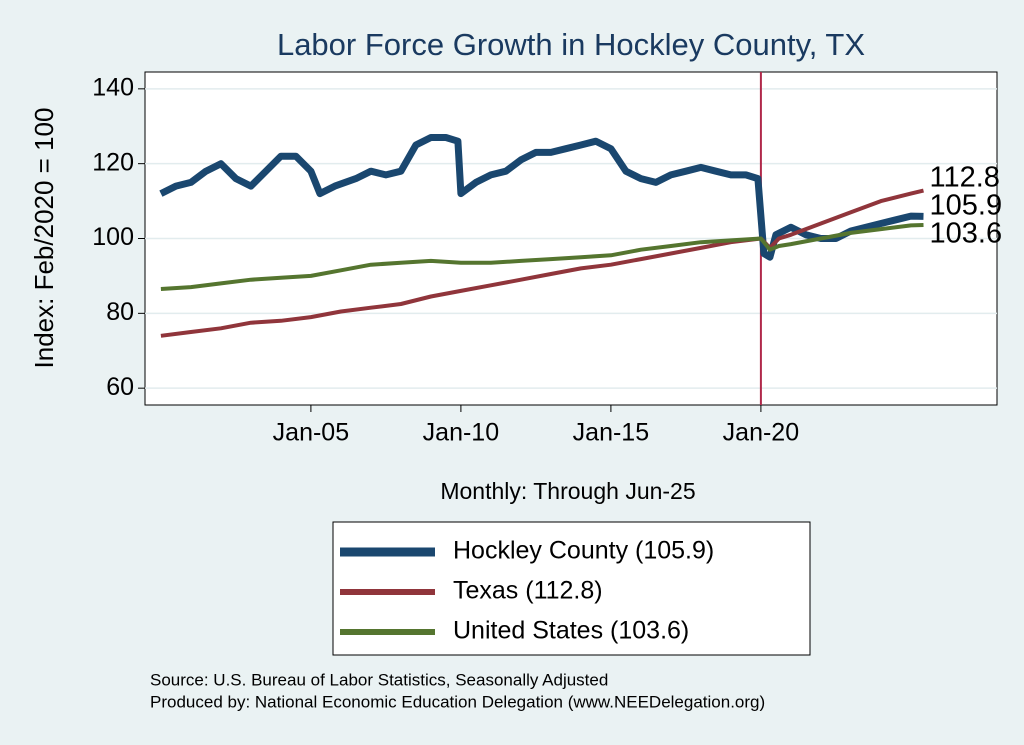 The height and width of the screenshot is (745, 1024). What do you see at coordinates (966, 233) in the screenshot?
I see `end-label: 103.6` at bounding box center [966, 233].